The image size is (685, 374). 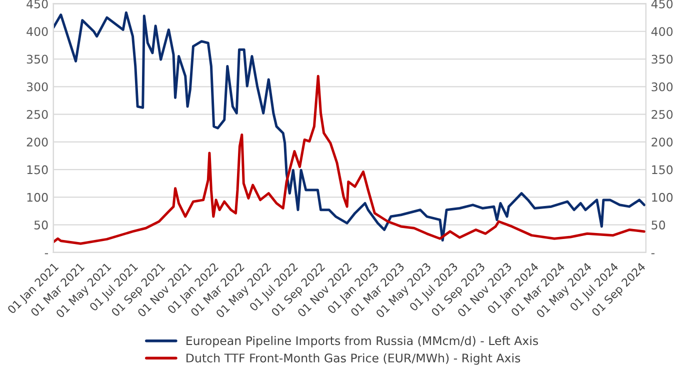 I want to click on y2-tick-label: 100, so click(x=662, y=197).